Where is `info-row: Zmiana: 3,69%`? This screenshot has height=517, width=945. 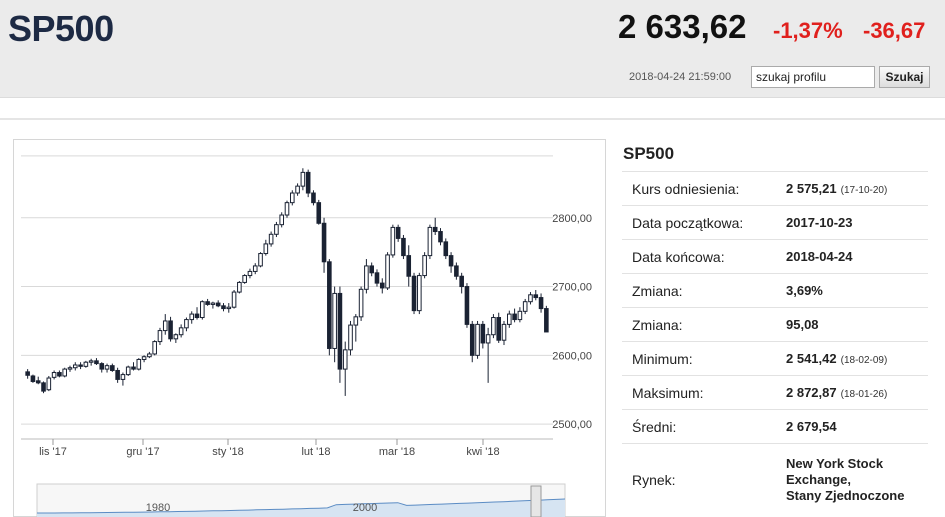 info-row: Zmiana: 3,69% is located at coordinates (775, 290).